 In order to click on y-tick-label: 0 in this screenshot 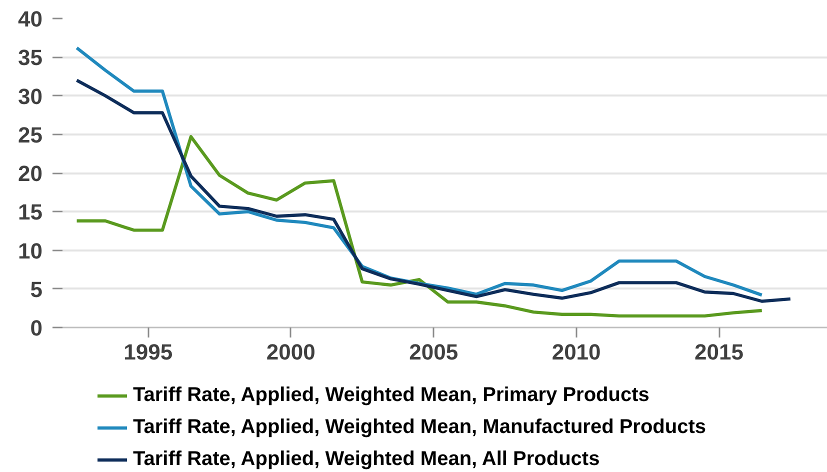, I will do `click(36, 328)`.